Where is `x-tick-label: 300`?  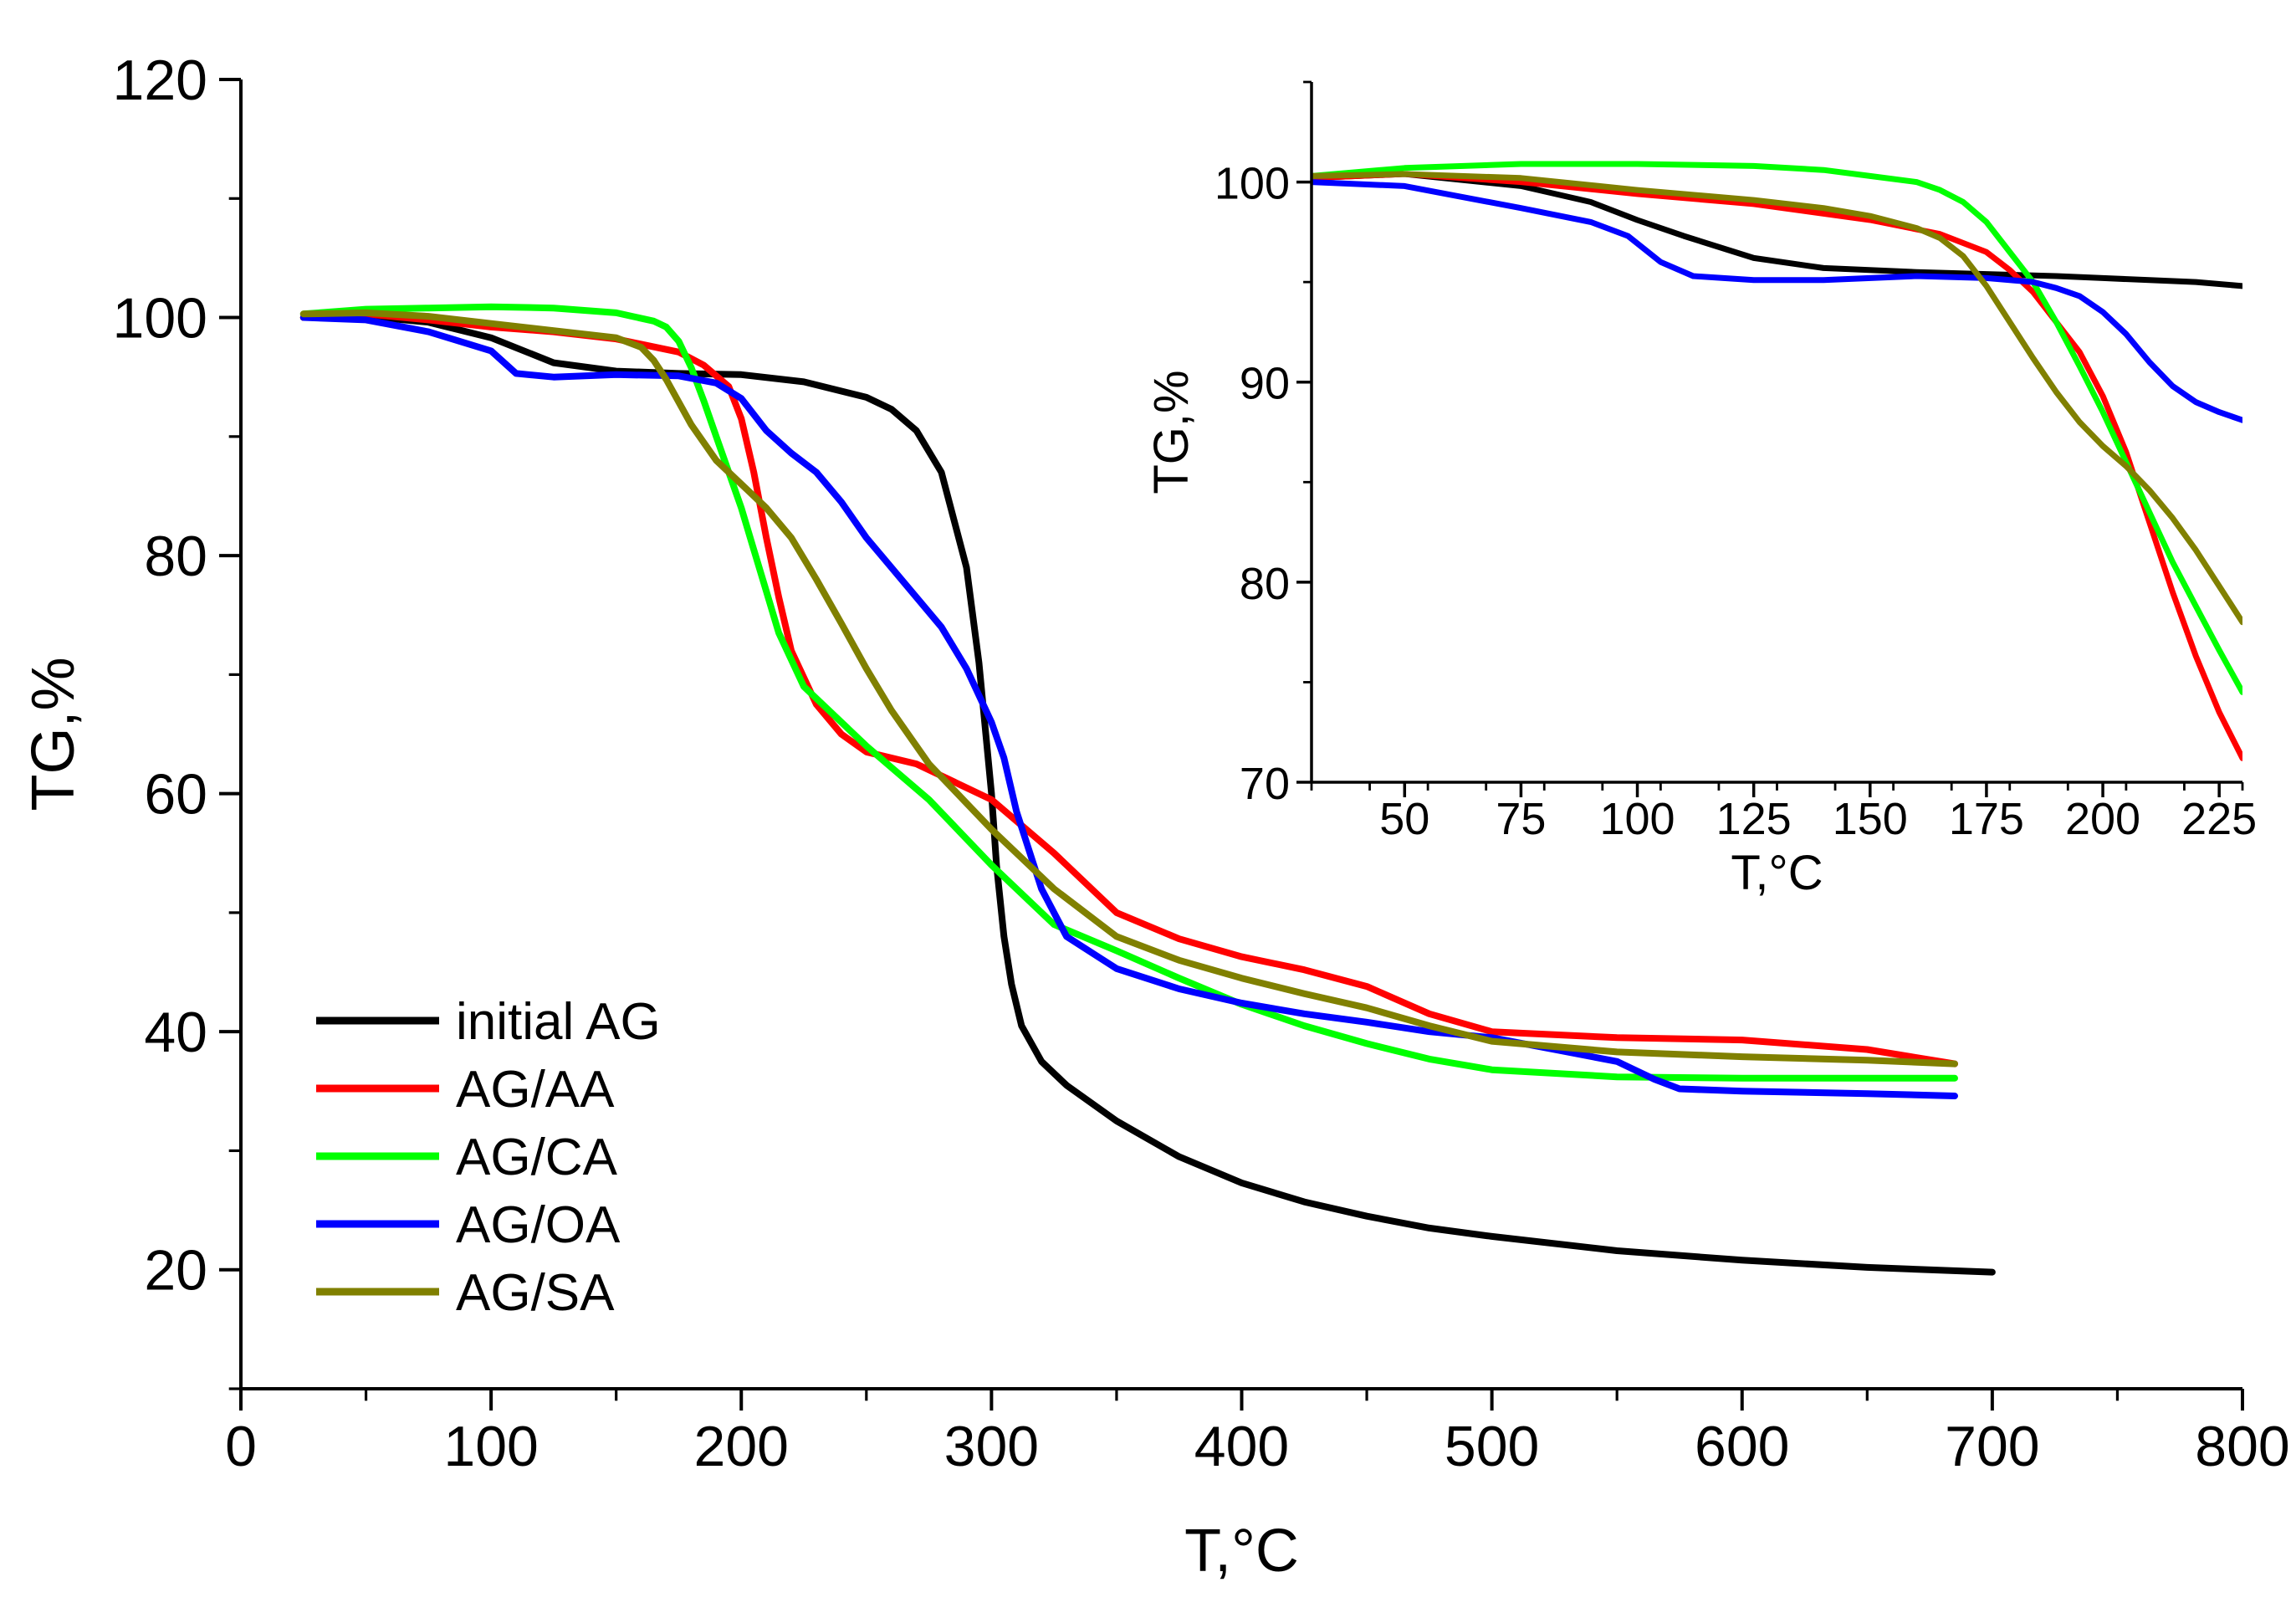
x-tick-label: 300 is located at coordinates (992, 1446).